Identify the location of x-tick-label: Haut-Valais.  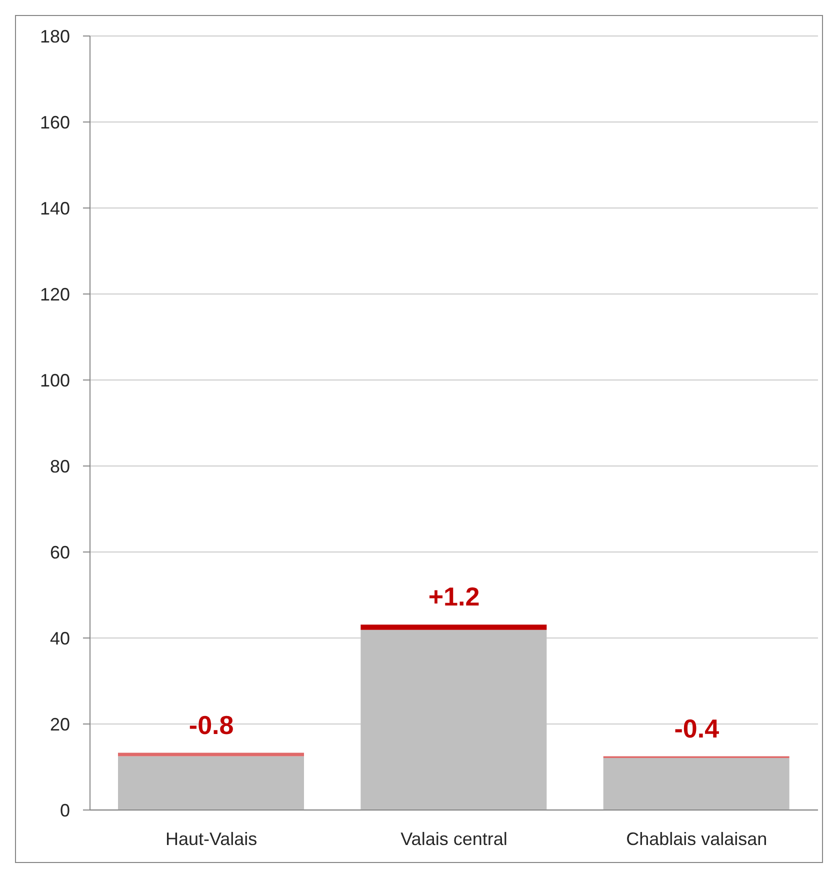
(211, 838).